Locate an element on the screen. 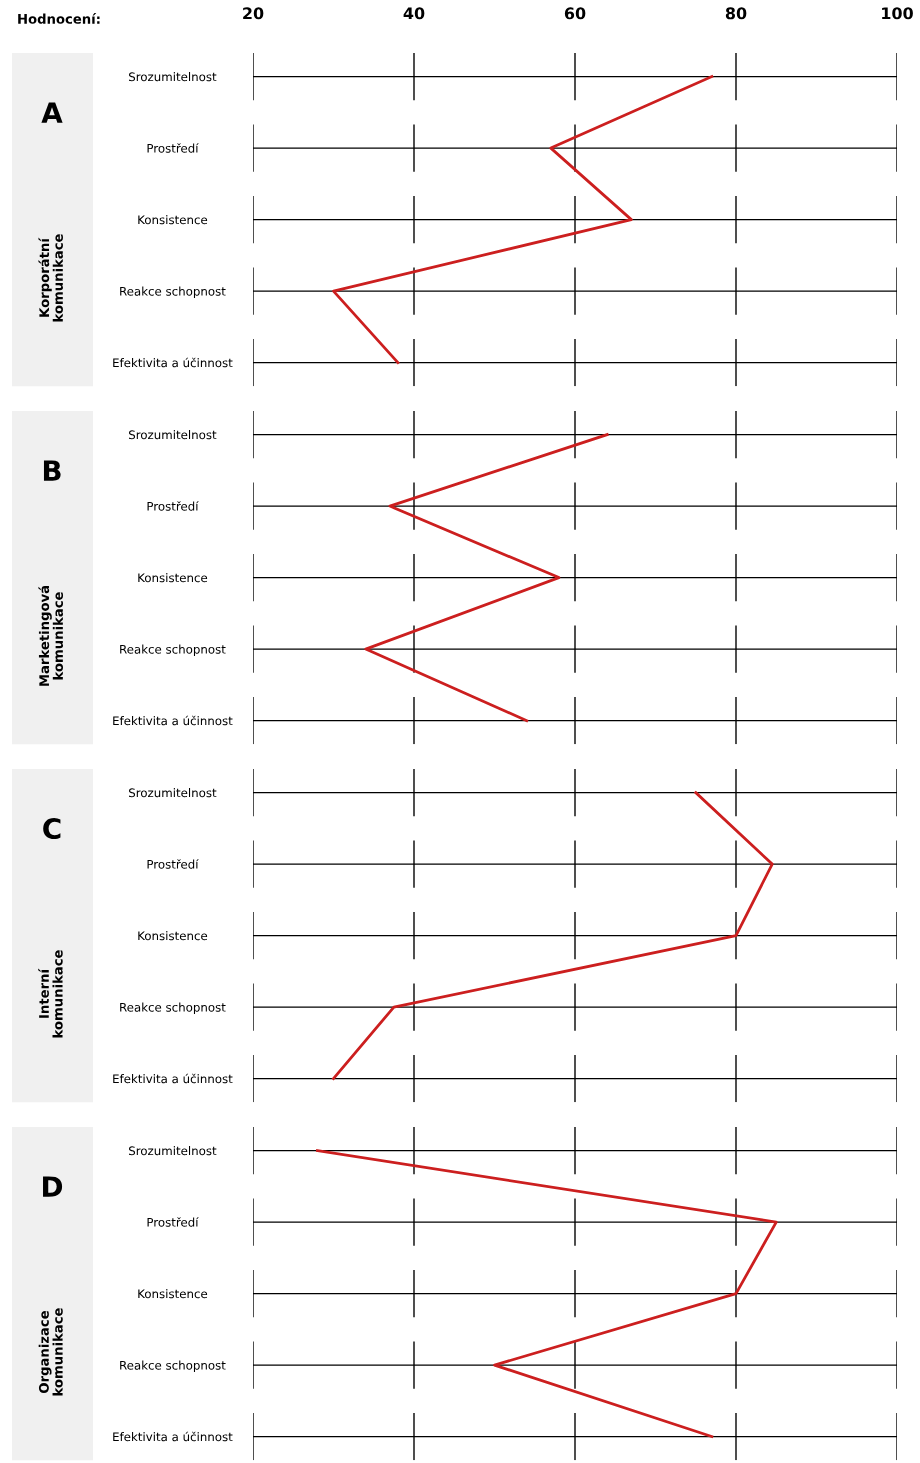  y-axis-title: Organizace komunikace is located at coordinates (50, 1352).